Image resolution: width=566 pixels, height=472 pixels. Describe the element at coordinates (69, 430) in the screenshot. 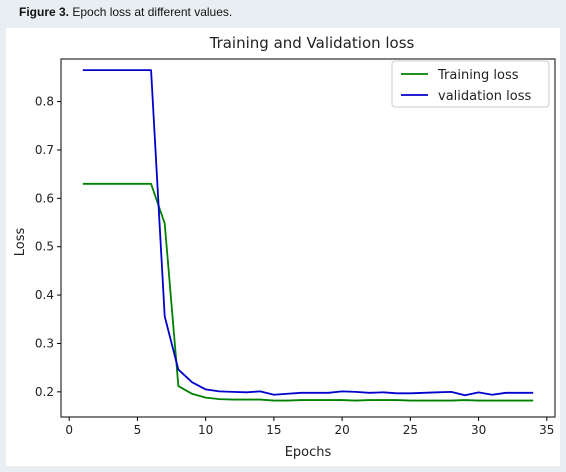

I see `x-tick-label: 0` at that location.